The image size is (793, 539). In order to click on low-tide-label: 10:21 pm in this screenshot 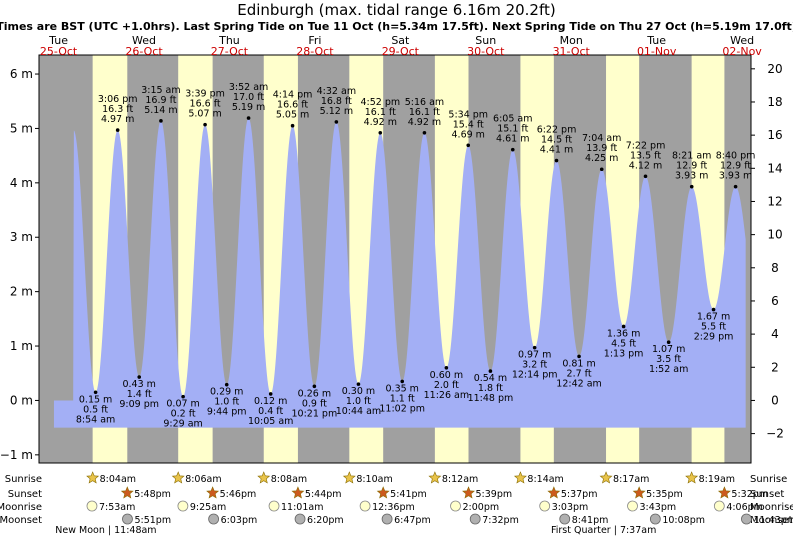, I will do `click(315, 413)`.